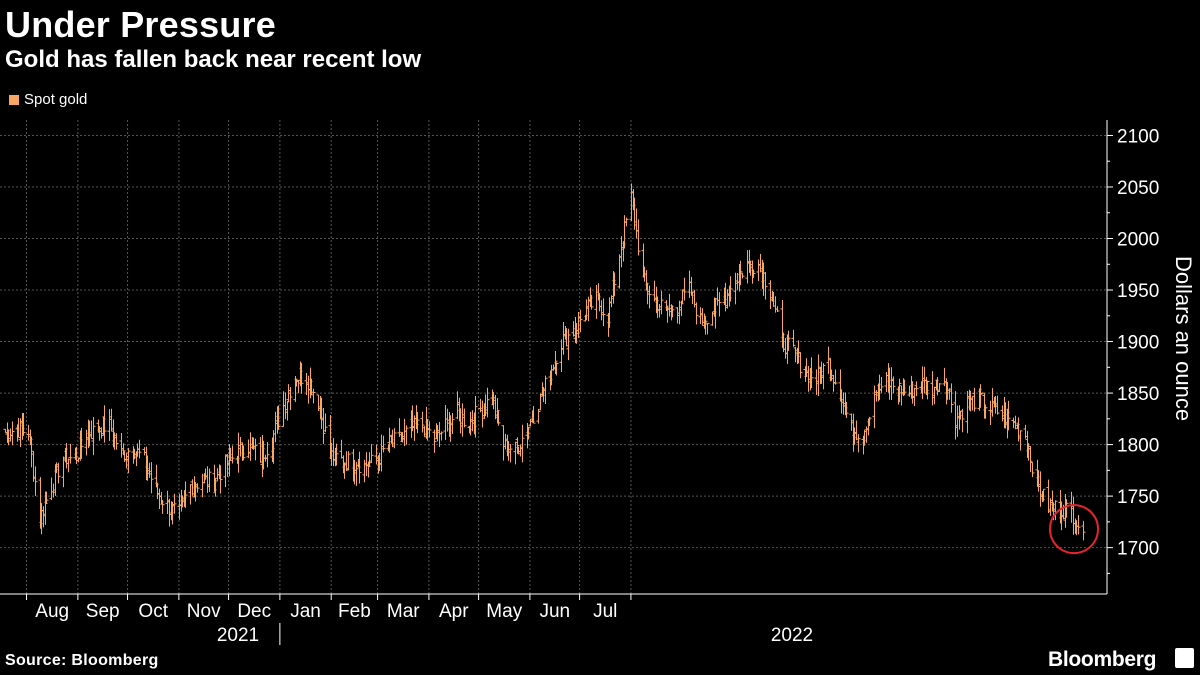 The height and width of the screenshot is (675, 1200). Describe the element at coordinates (1138, 188) in the screenshot. I see `y-tick-label: 2050` at that location.